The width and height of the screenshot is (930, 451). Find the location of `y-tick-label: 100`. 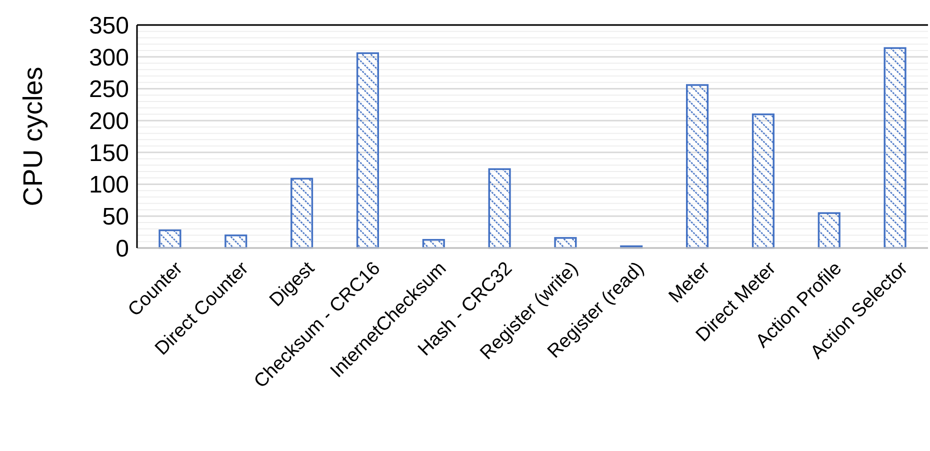

y-tick-label: 100 is located at coordinates (108, 185).